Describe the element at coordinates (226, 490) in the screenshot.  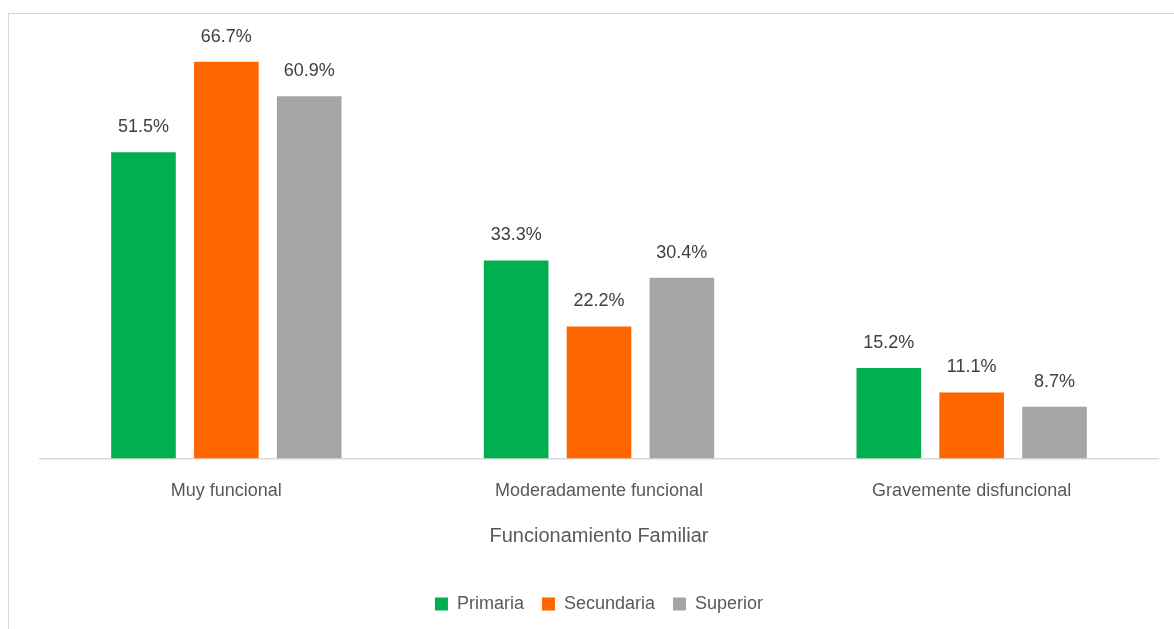
I see `x-tick-label: Muy funcional` at that location.